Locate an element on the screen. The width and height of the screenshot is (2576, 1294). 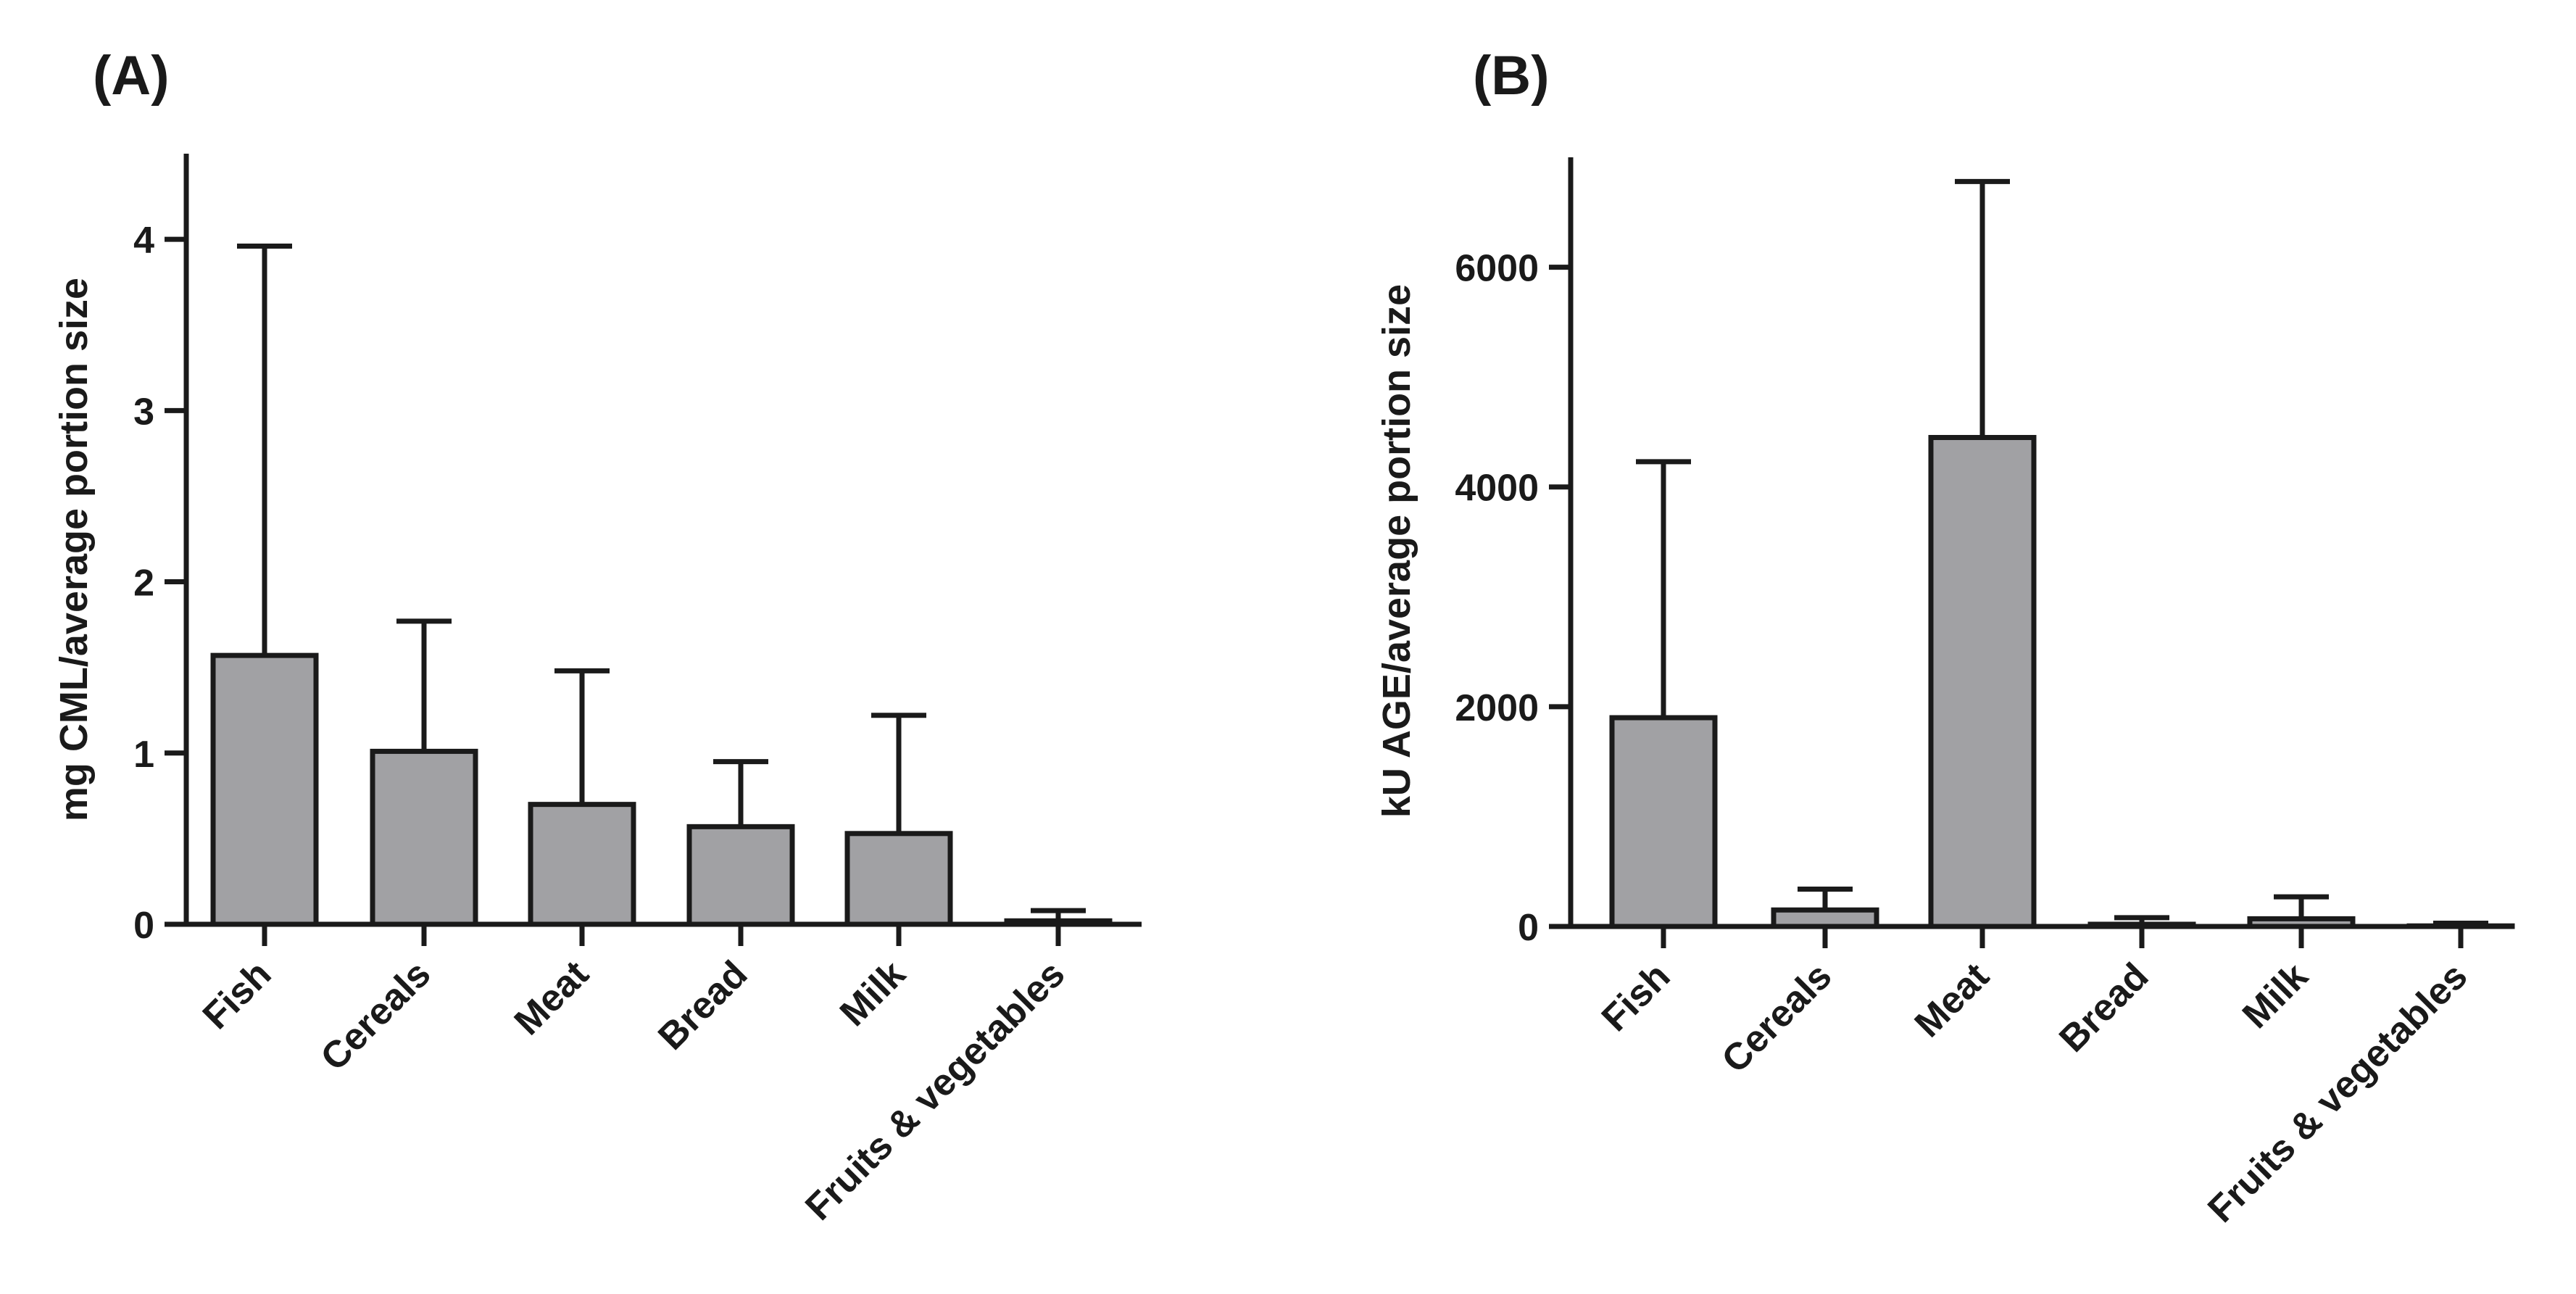
panel-a-category-label: Cereals is located at coordinates (376, 1016).